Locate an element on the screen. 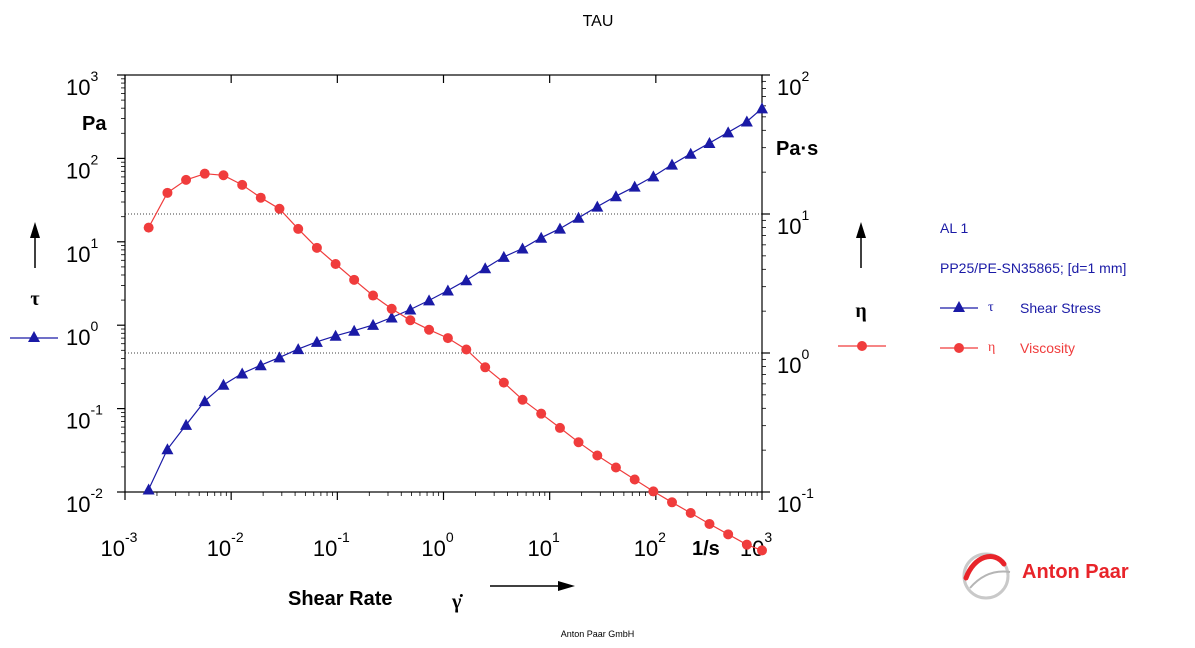 The image size is (1195, 648). x-tick-label: 10⁻³ is located at coordinates (119, 545).